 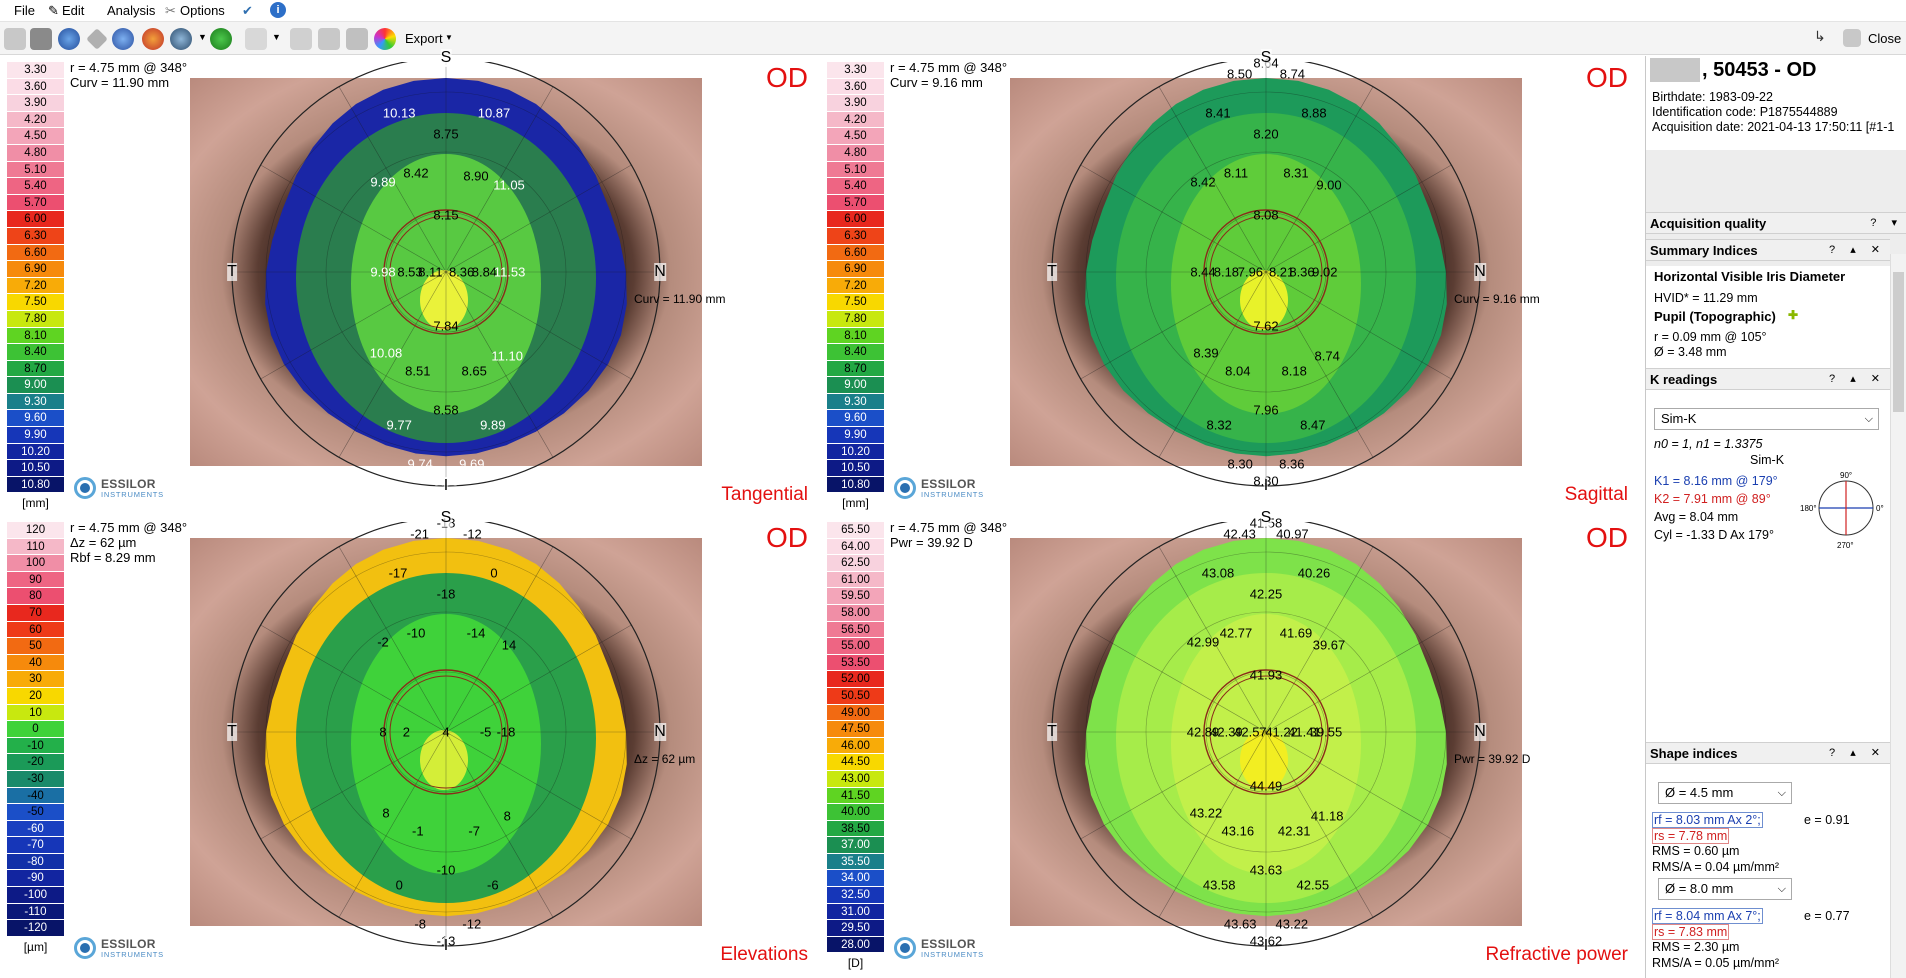 I want to click on scale-value: 56.50, so click(x=855, y=630).